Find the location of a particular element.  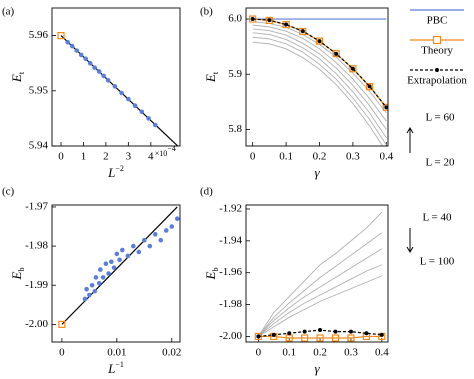

x-axis-label: γ is located at coordinates (317, 172).